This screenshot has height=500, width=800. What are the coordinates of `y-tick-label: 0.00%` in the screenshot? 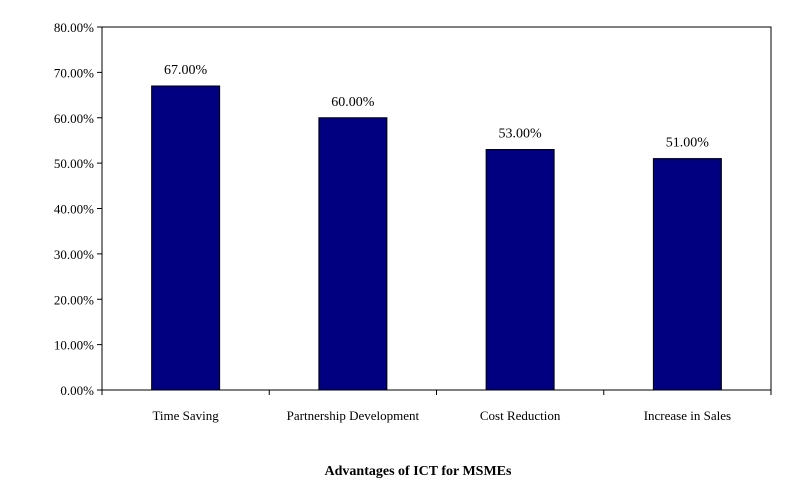 It's located at (77, 390).